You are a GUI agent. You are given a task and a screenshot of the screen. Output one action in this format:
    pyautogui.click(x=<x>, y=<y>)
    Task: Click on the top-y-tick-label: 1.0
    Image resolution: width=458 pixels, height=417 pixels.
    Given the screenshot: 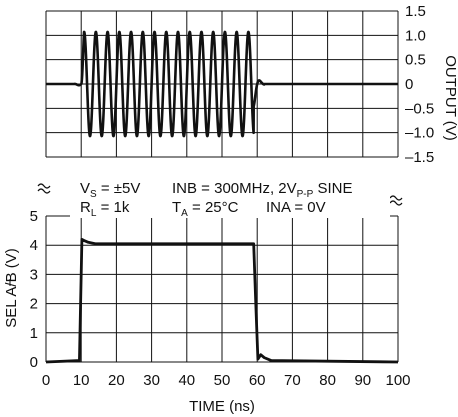 What is the action you would take?
    pyautogui.click(x=415, y=35)
    